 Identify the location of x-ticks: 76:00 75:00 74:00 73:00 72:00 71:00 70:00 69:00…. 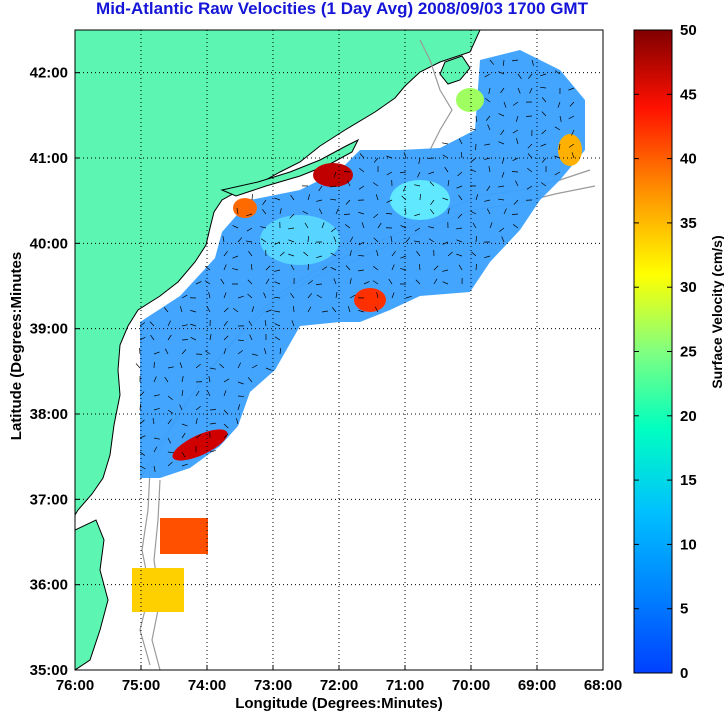
(339, 679).